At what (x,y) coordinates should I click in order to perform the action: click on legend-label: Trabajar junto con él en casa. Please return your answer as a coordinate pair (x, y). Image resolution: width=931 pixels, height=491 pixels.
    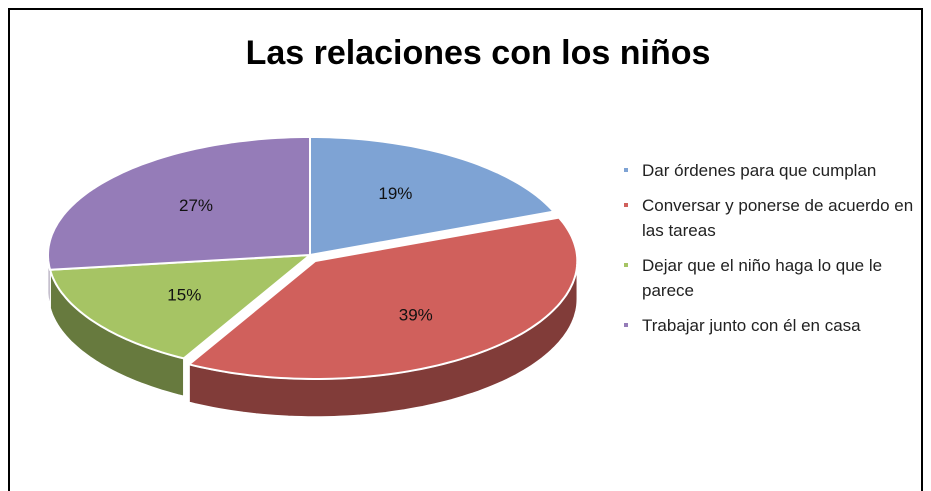
    Looking at the image, I should click on (751, 325).